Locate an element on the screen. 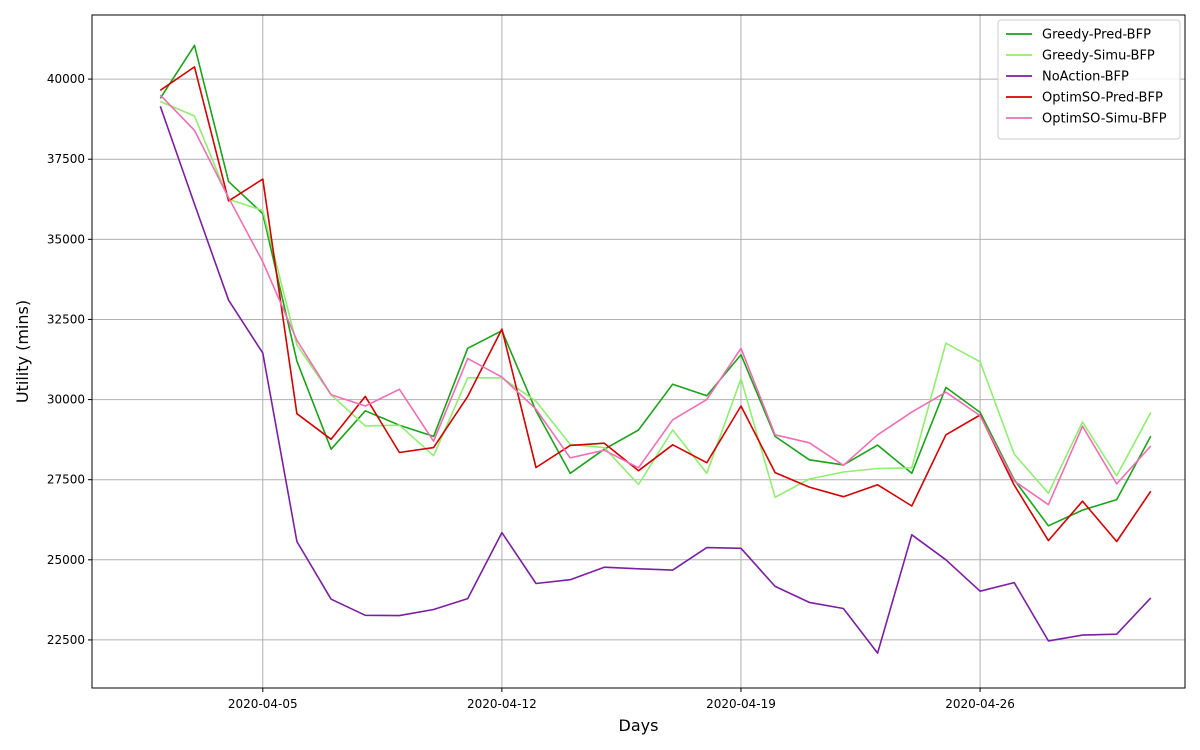 The width and height of the screenshot is (1200, 750). legend-label: OptimSO-Simu-BFP is located at coordinates (1104, 119).